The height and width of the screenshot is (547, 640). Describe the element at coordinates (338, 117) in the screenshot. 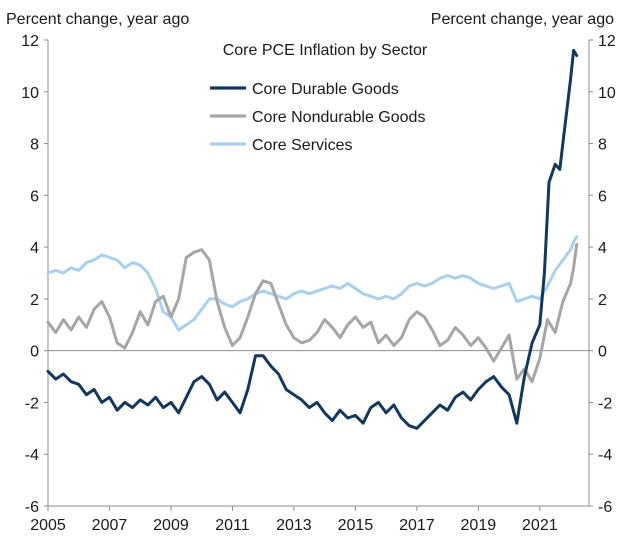

I see `legend-label-core-nondurable-goods: Core Nondurable Goods` at that location.